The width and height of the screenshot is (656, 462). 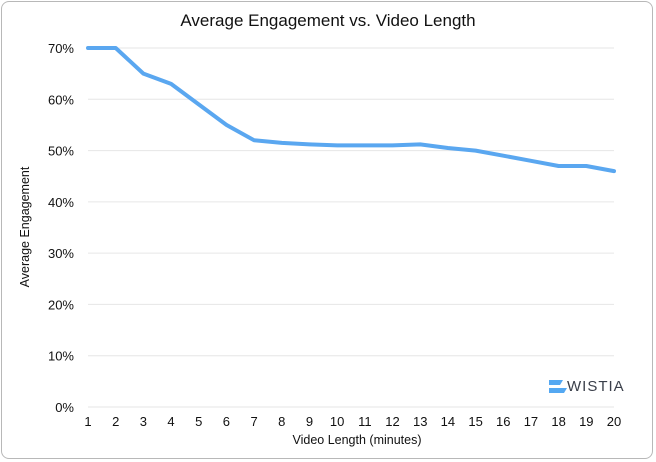 I want to click on wistia-watermark: WISTIA, so click(x=587, y=386).